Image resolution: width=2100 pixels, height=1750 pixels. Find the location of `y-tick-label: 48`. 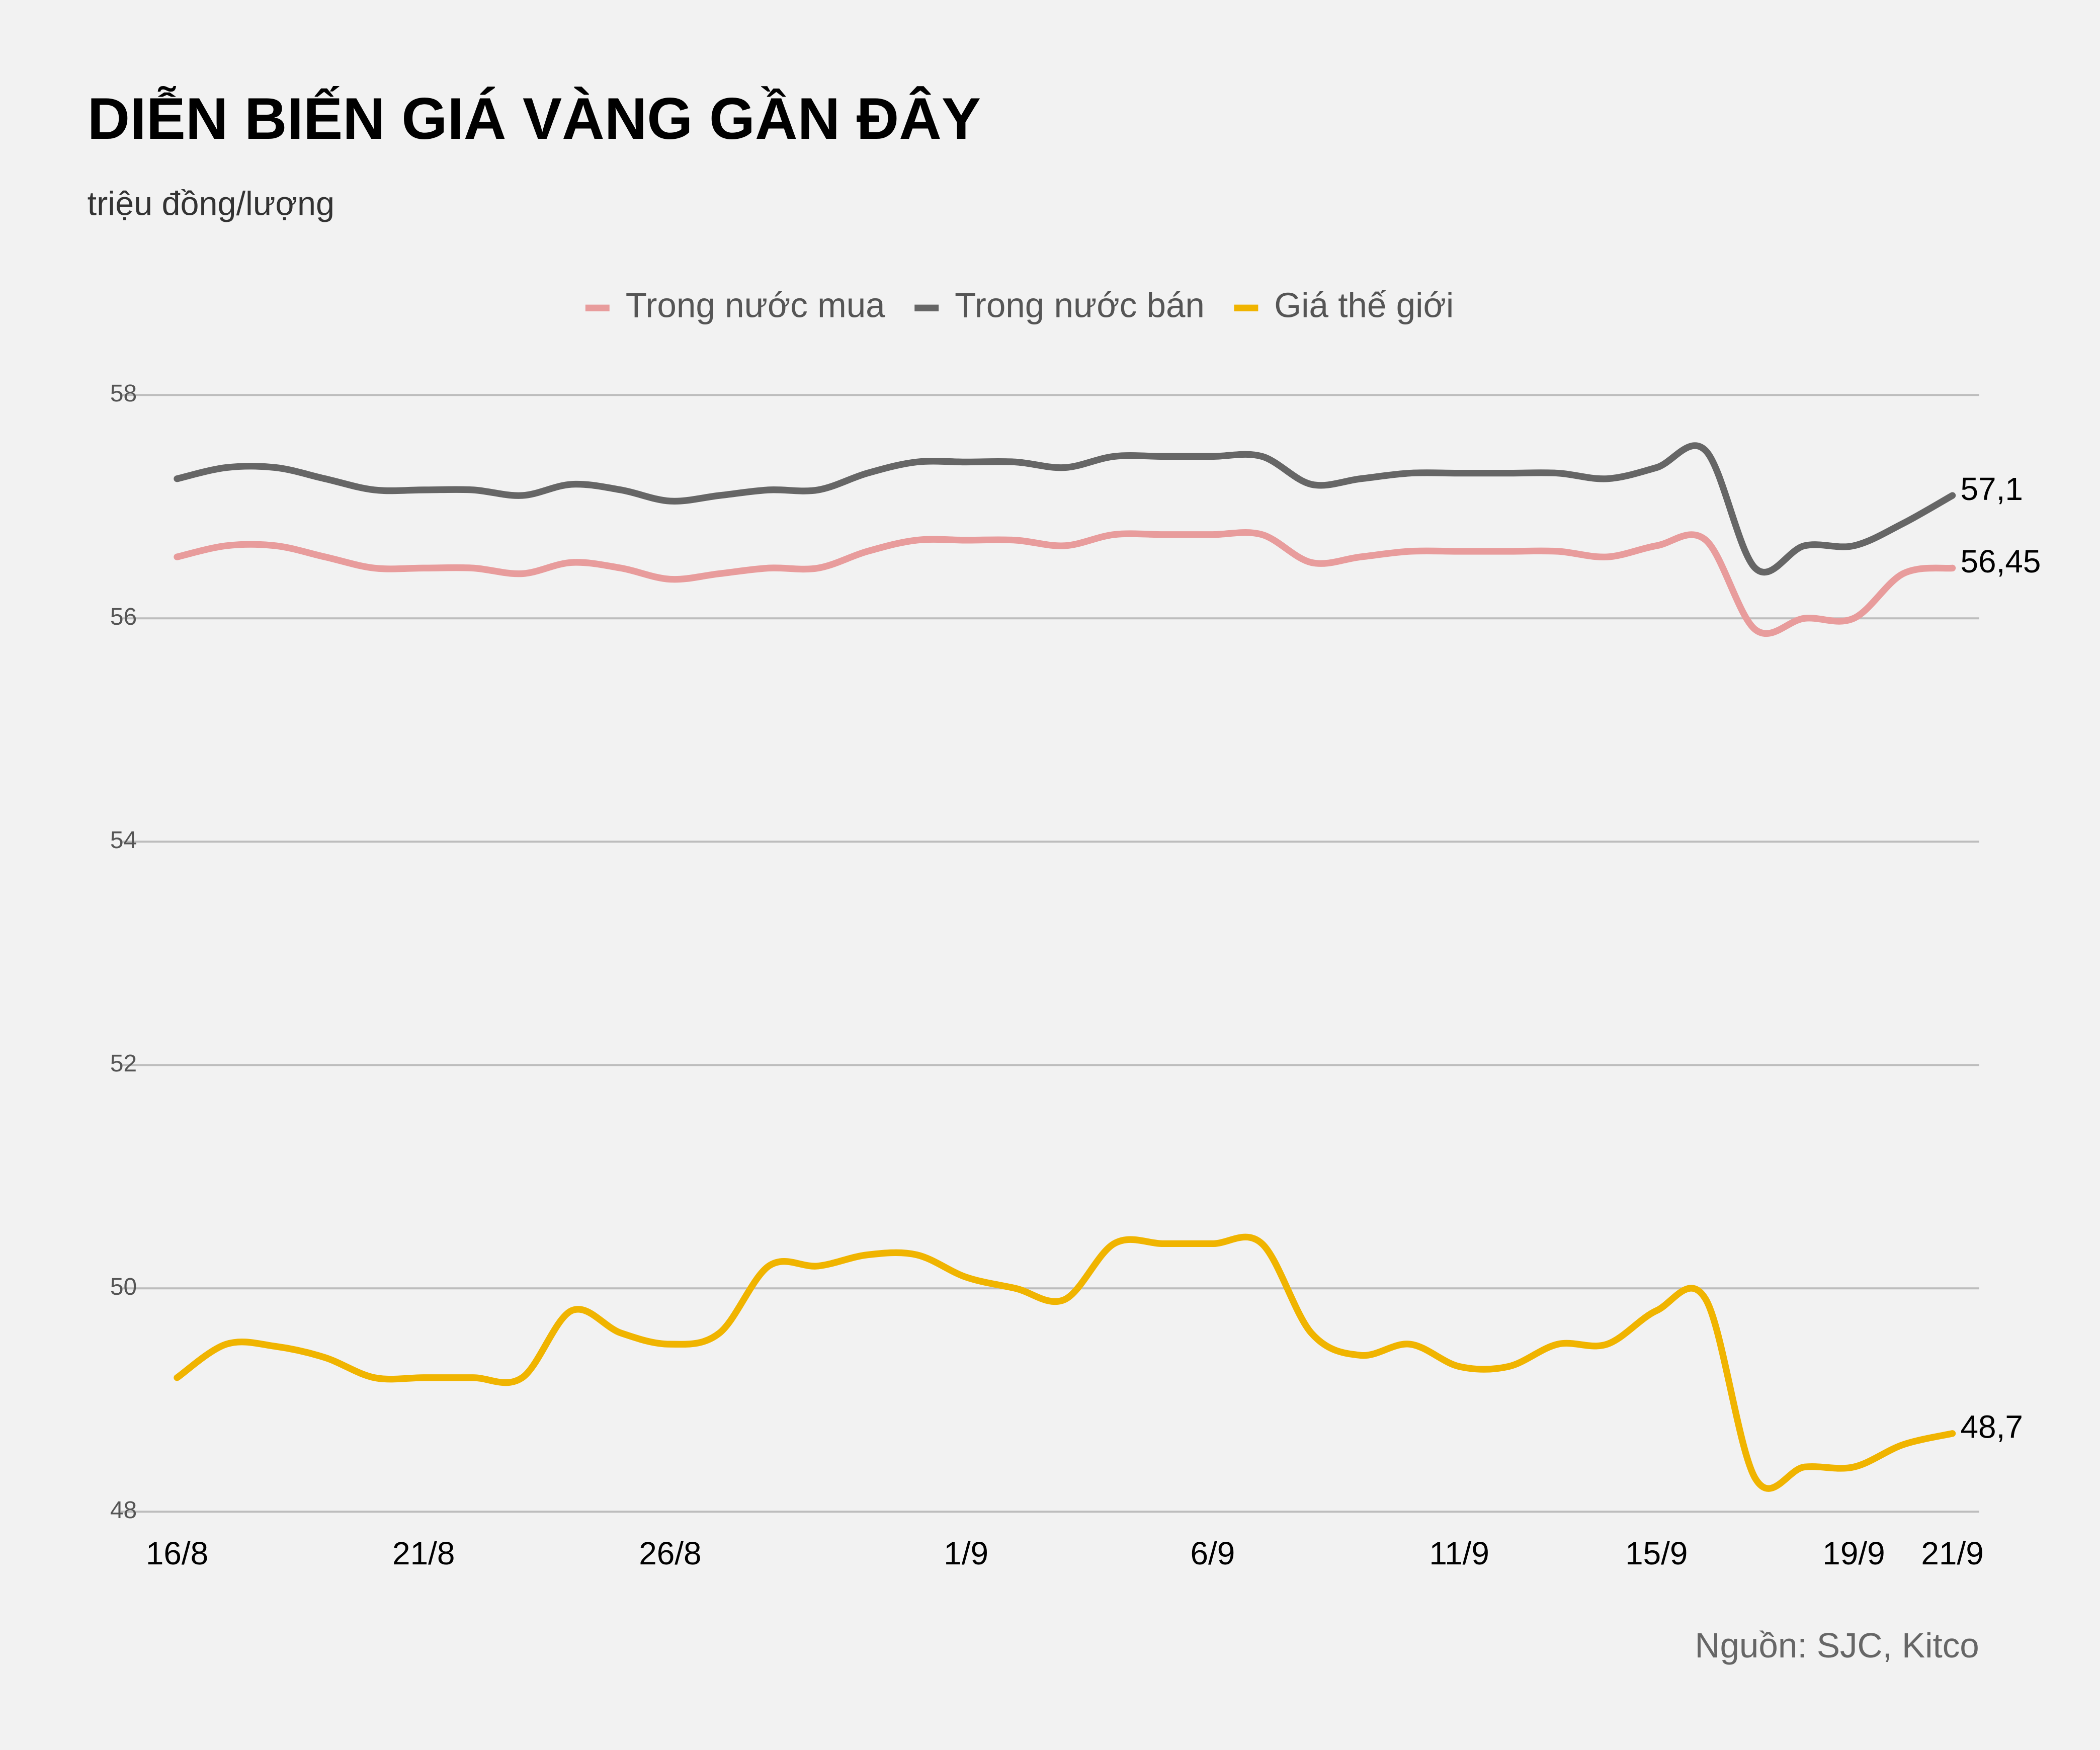

y-tick-label: 48 is located at coordinates (123, 1510).